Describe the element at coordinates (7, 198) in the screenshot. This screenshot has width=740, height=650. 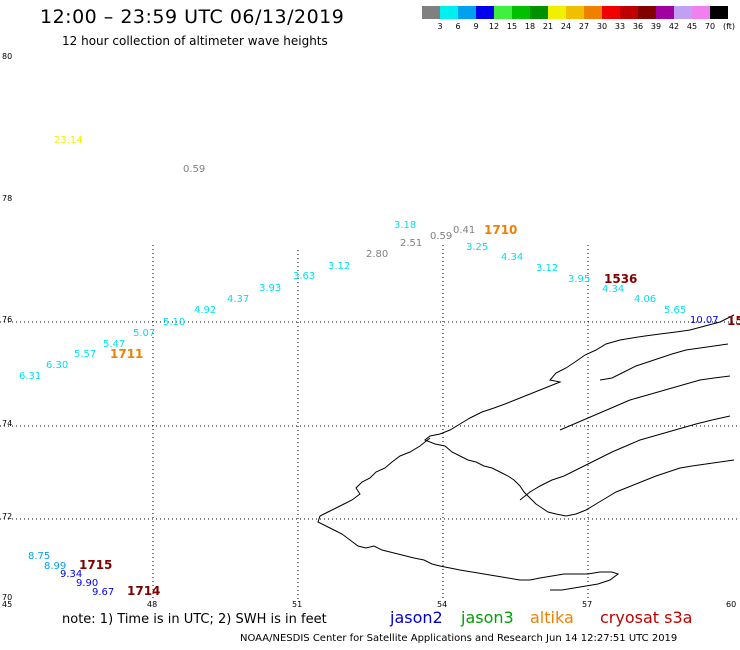
I see `y-tick-label: 78` at that location.